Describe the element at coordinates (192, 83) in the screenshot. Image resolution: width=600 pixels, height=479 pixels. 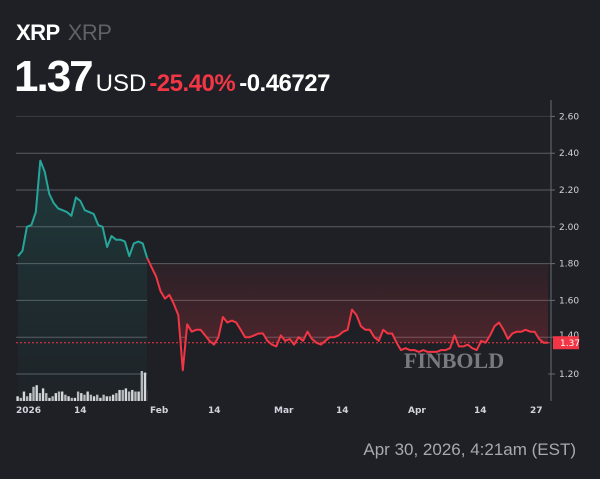
I see `change-percent: -25.40%` at that location.